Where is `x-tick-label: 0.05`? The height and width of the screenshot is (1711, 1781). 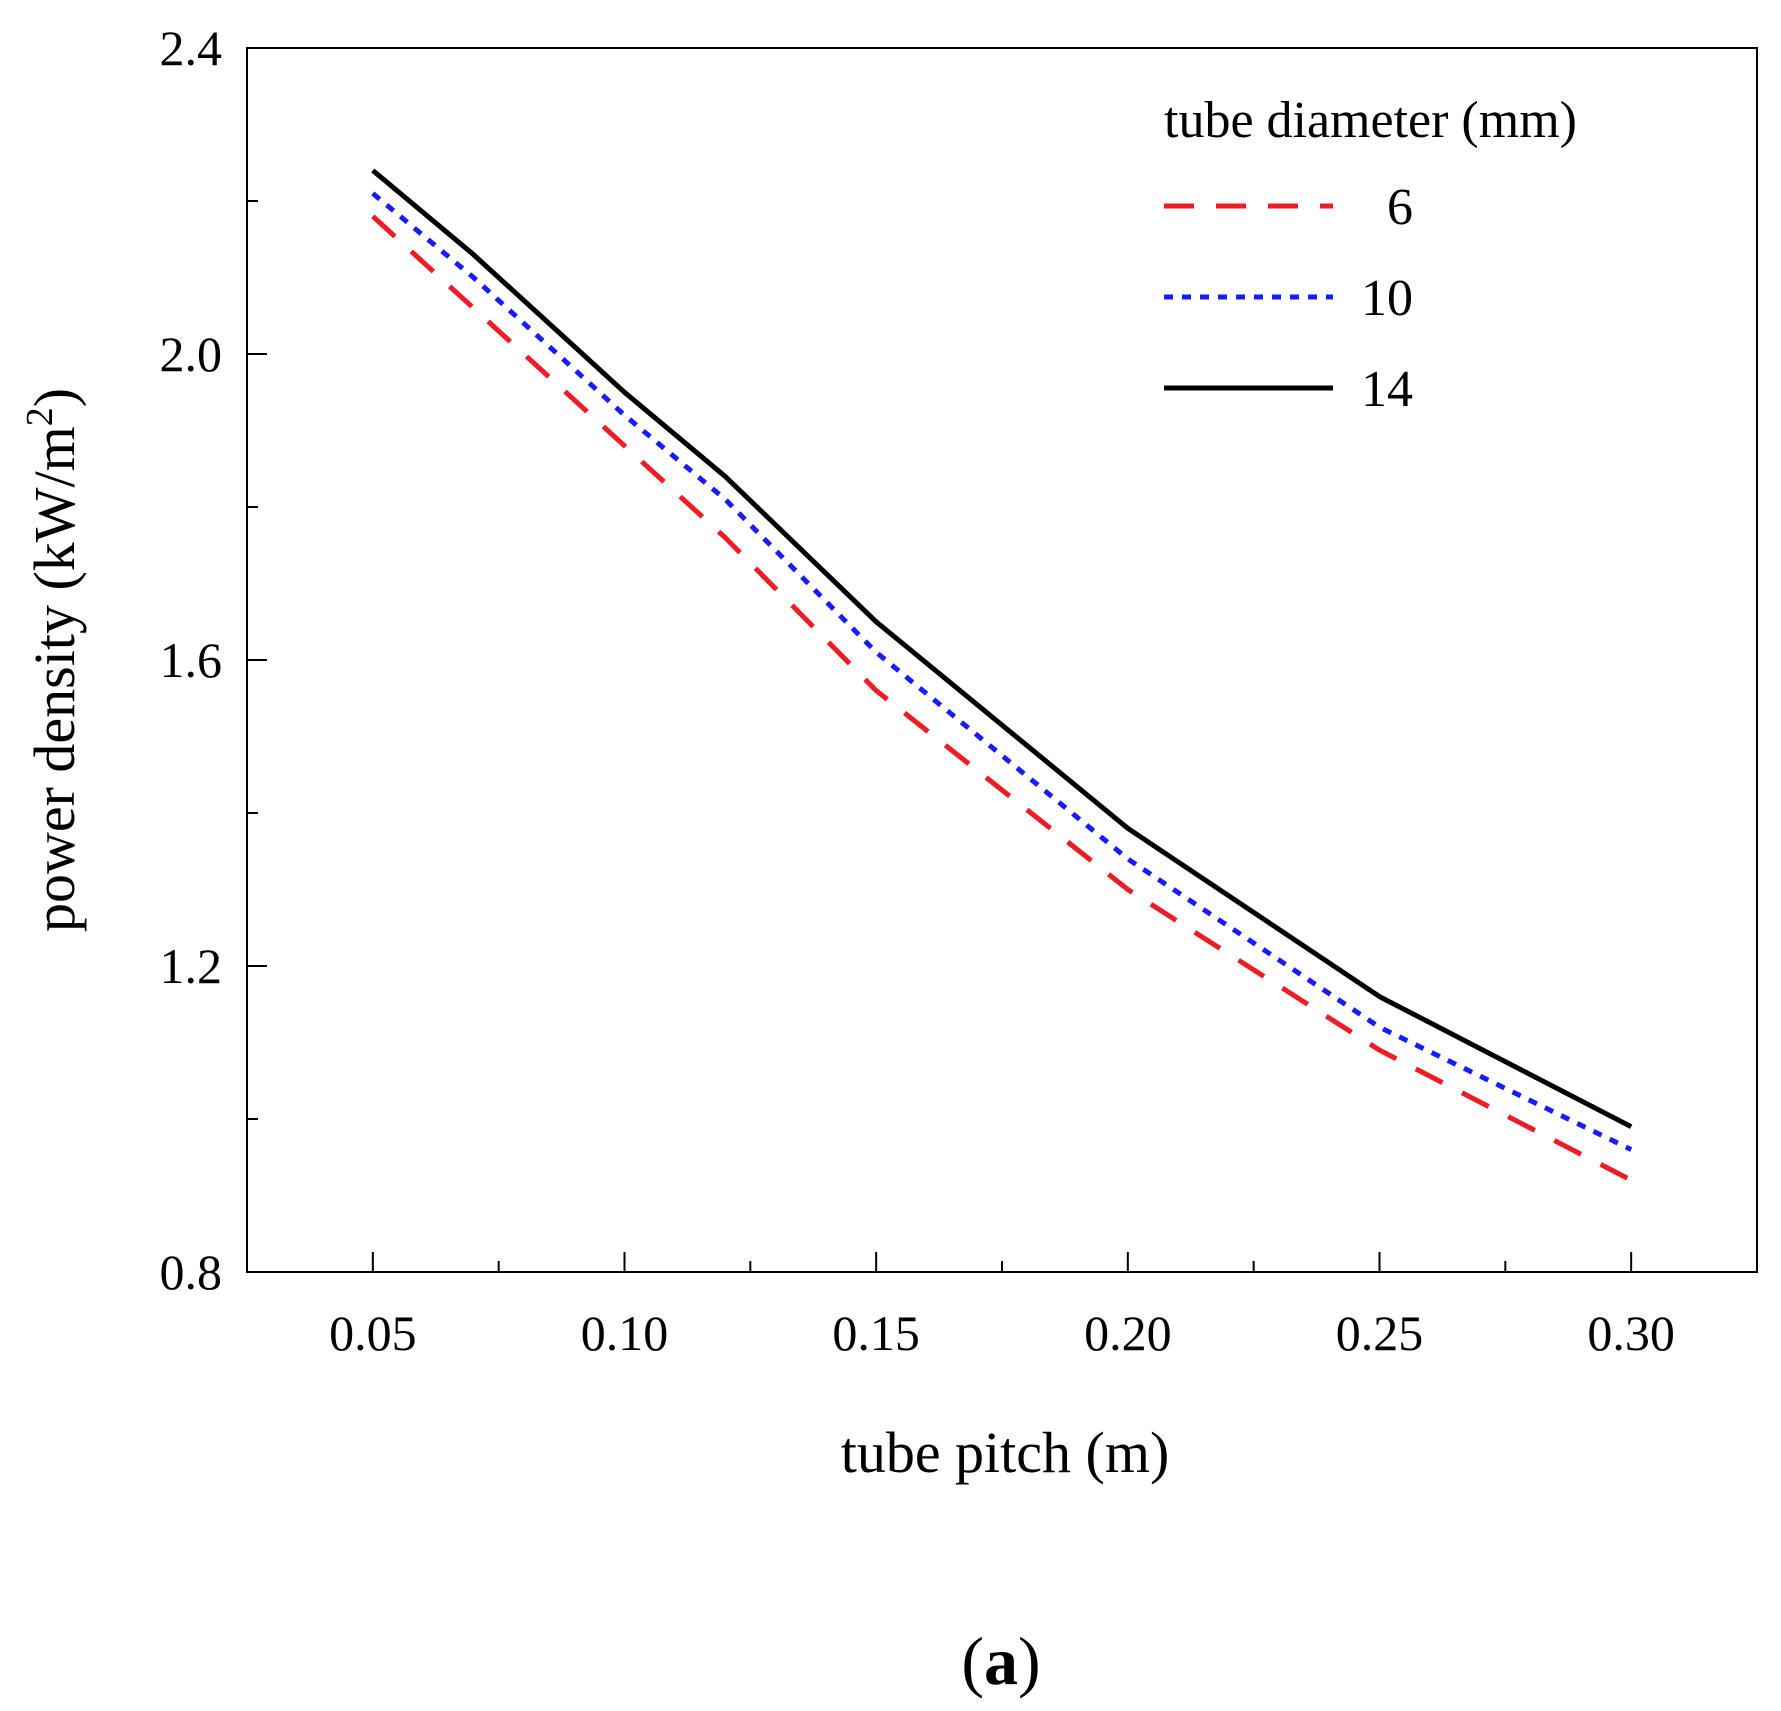
x-tick-label: 0.05 is located at coordinates (373, 1333).